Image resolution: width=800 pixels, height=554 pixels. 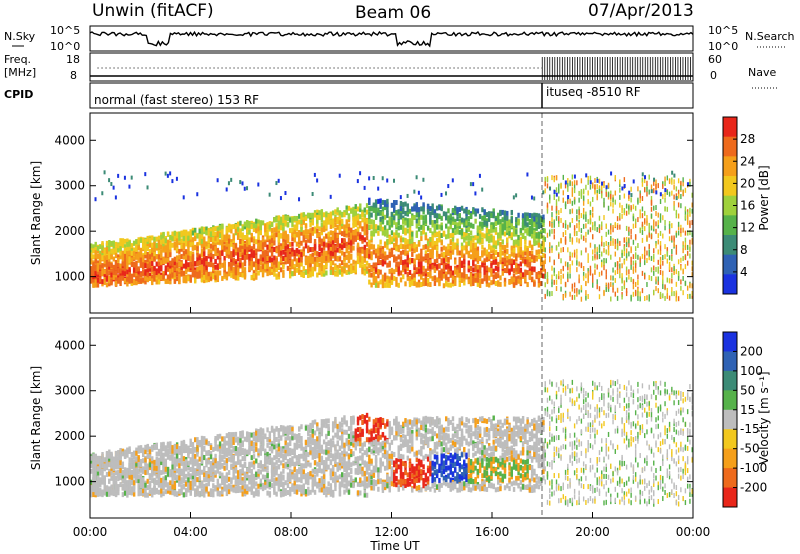 What do you see at coordinates (762, 72) in the screenshot?
I see `nave-label: Nave` at bounding box center [762, 72].